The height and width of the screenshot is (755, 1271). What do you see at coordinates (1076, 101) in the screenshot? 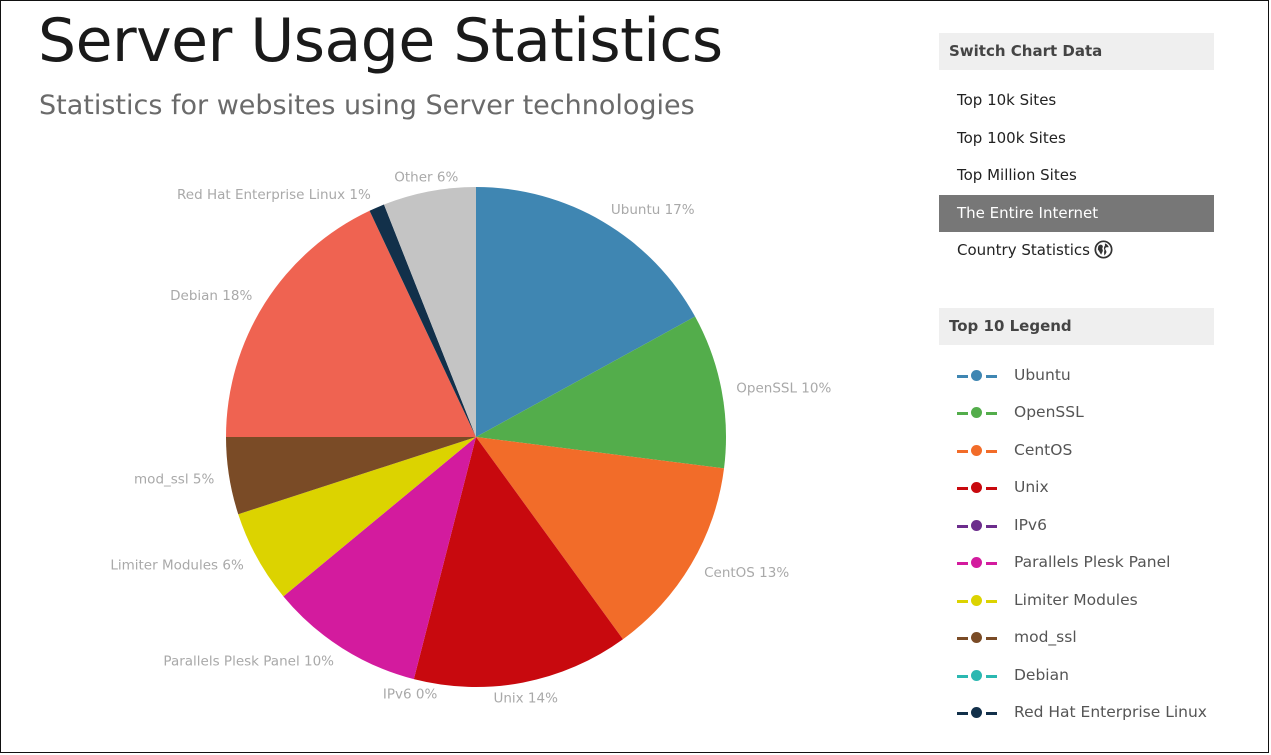
I see `option-top-10k-sites: Top 10k Sites` at bounding box center [1076, 101].